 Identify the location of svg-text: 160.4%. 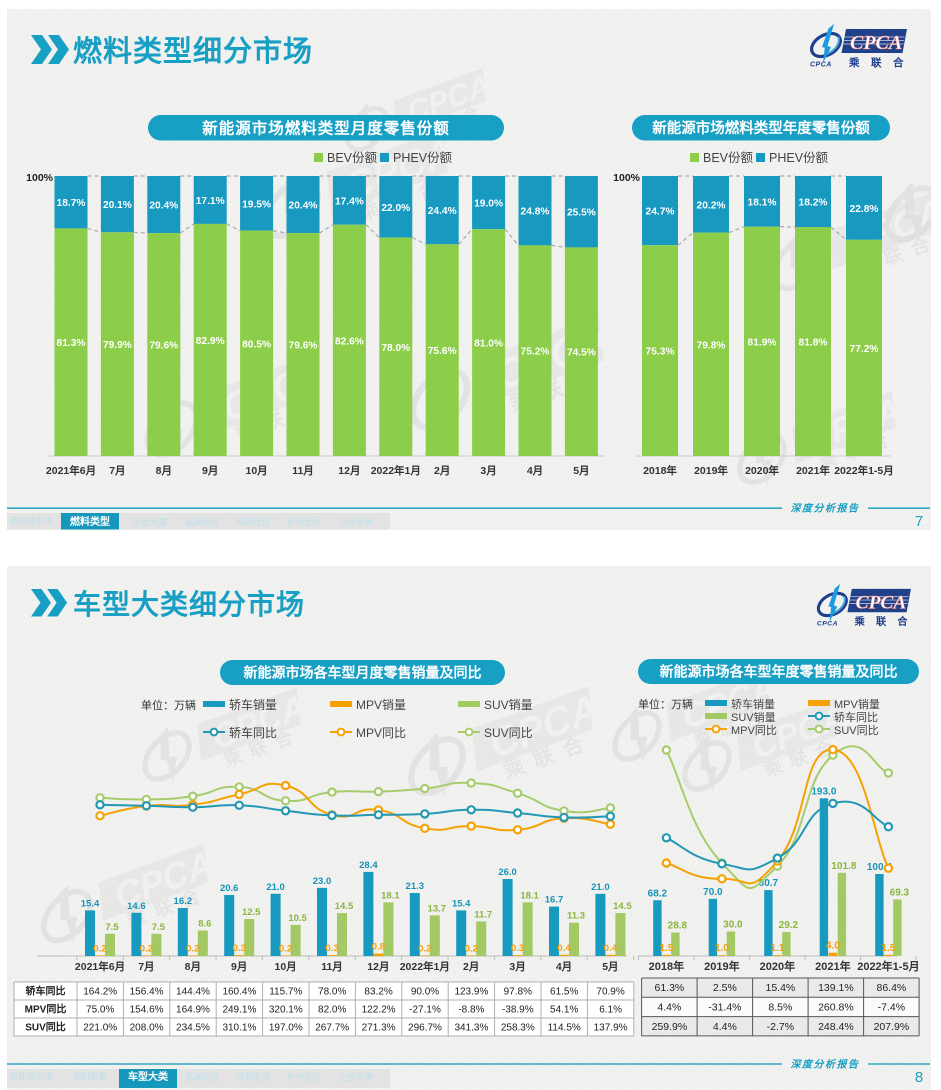
(239, 992).